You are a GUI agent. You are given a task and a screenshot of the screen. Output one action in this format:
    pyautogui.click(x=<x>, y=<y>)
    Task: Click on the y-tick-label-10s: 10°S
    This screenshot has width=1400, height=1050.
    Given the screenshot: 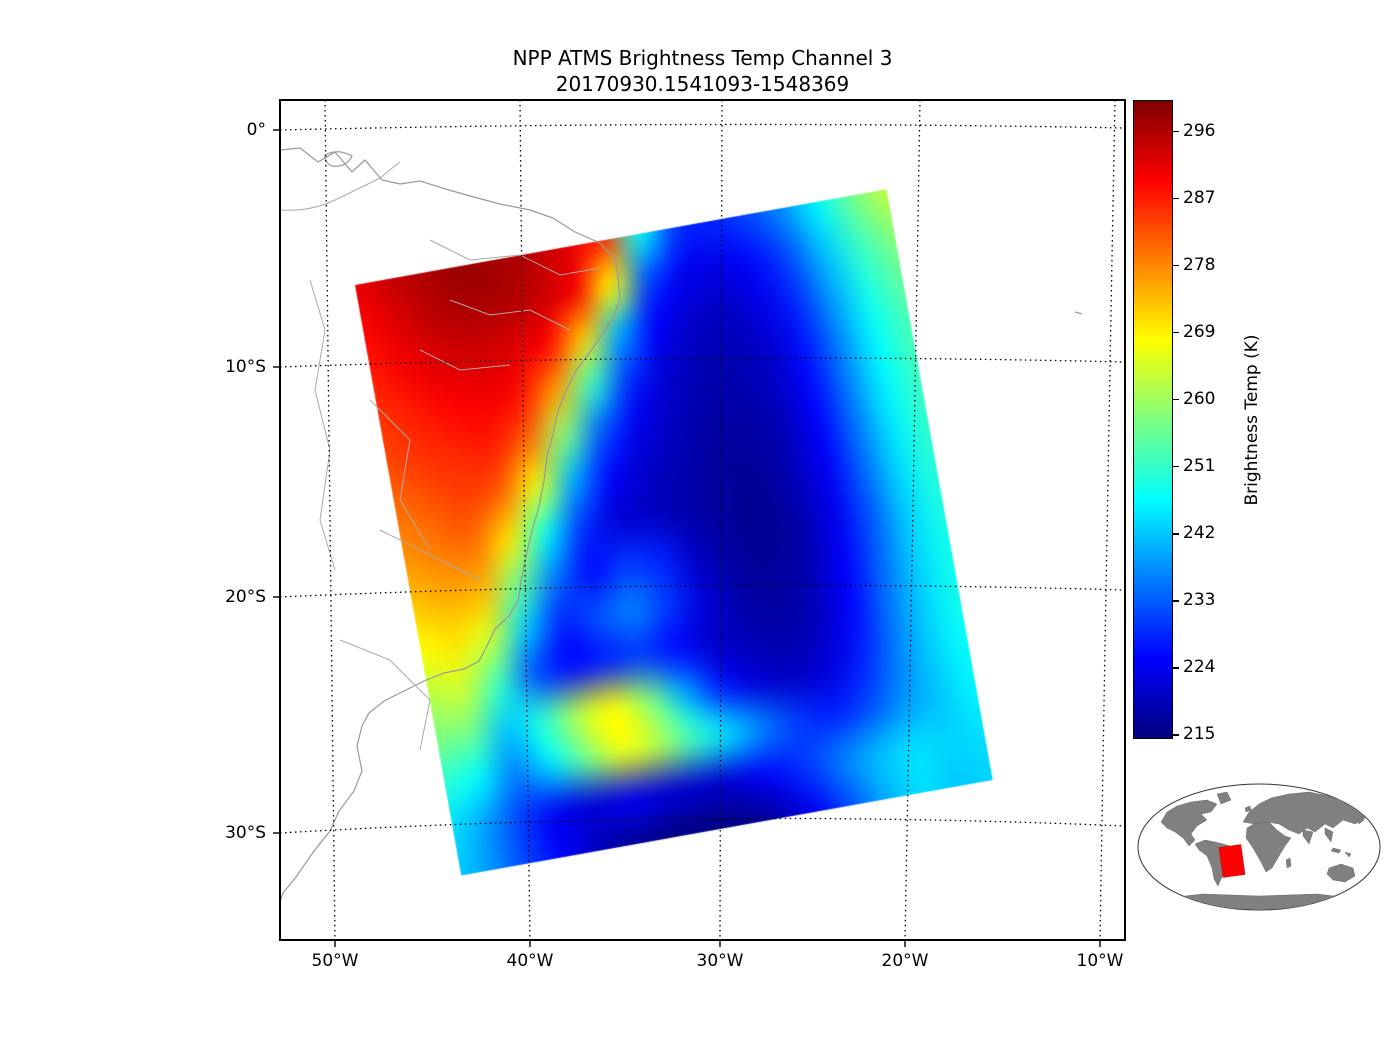 What is the action you would take?
    pyautogui.click(x=245, y=367)
    